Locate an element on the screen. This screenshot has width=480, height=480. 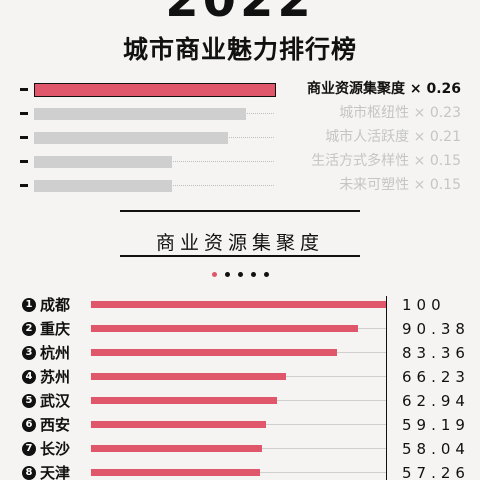
chart-max-line is located at coordinates (386, 388).